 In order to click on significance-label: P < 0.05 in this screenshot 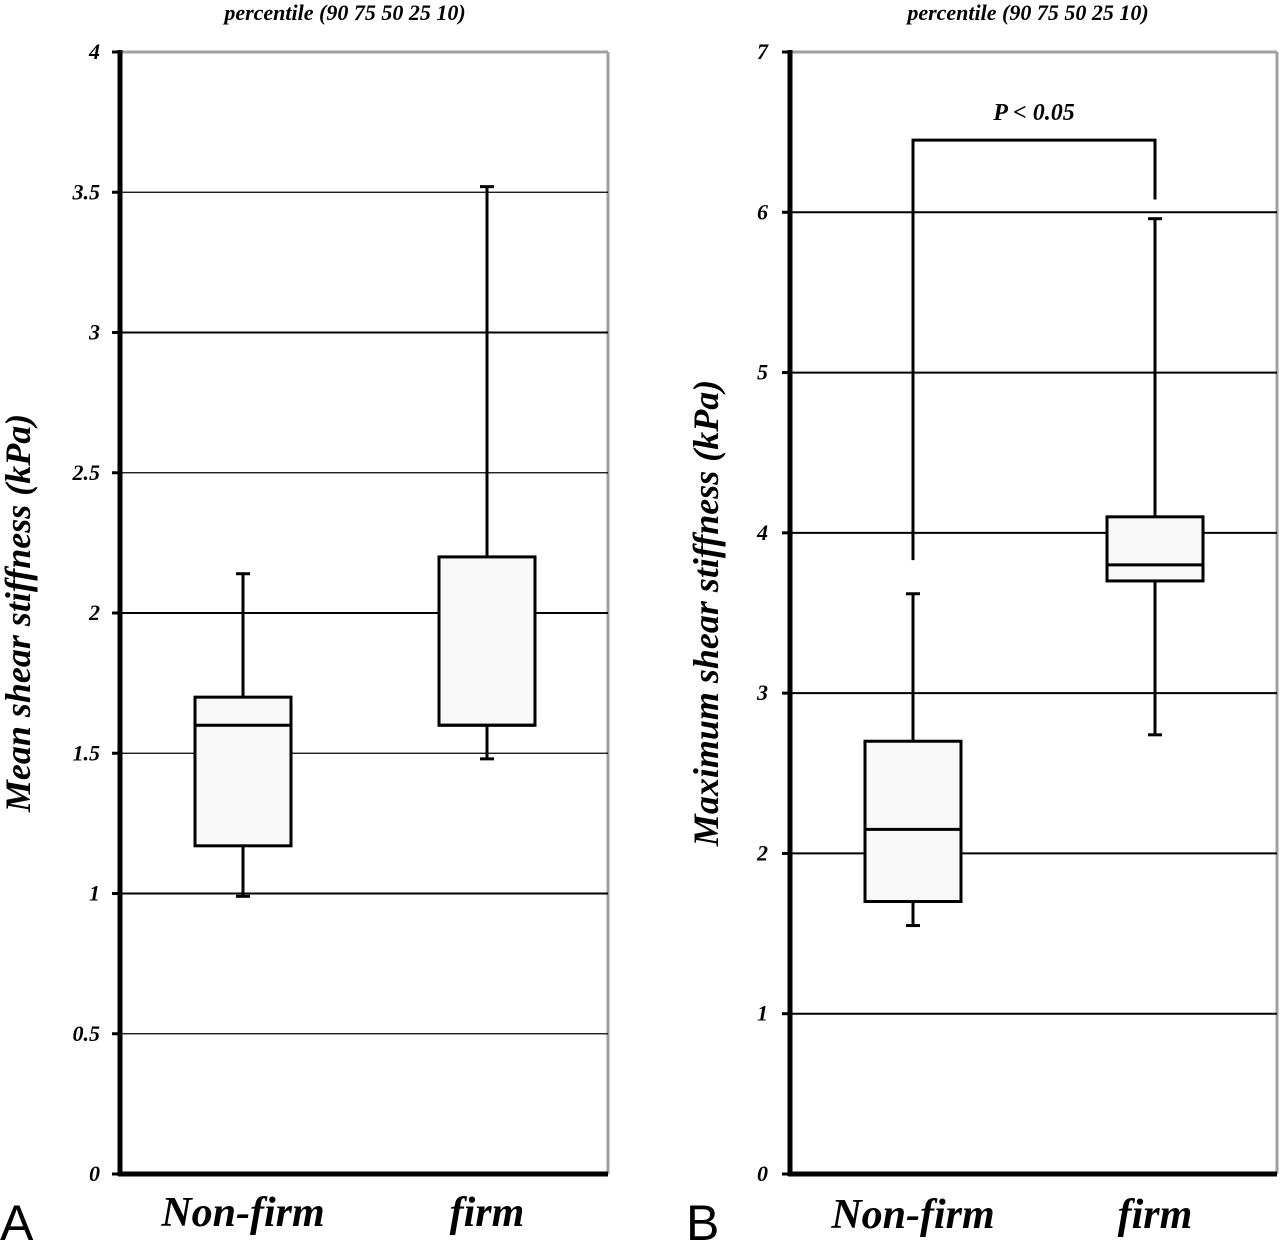, I will do `click(1033, 113)`.